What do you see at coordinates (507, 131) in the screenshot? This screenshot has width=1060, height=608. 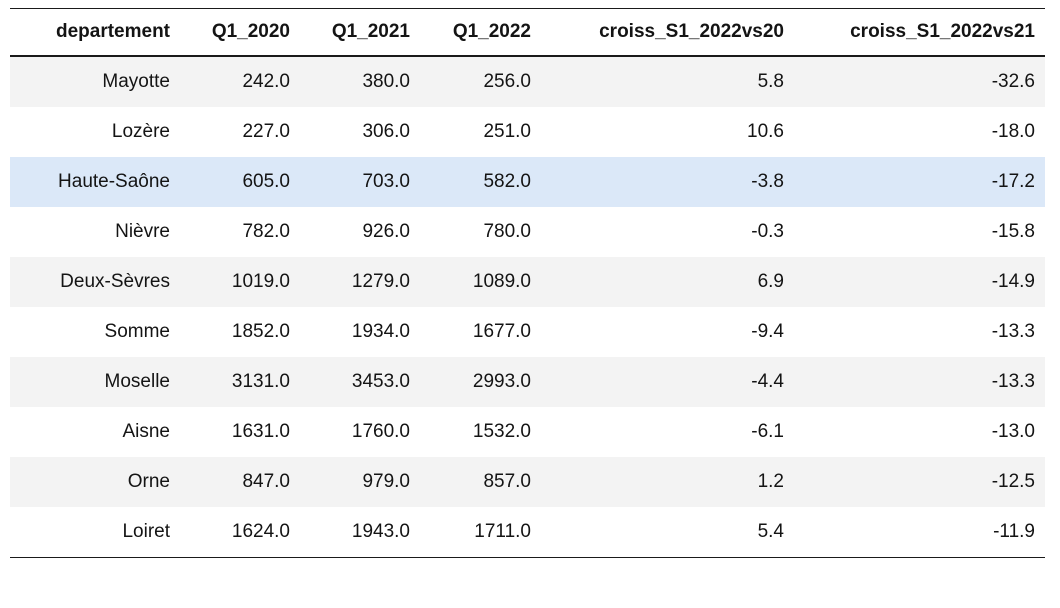 I see `value-cell: 251.0` at bounding box center [507, 131].